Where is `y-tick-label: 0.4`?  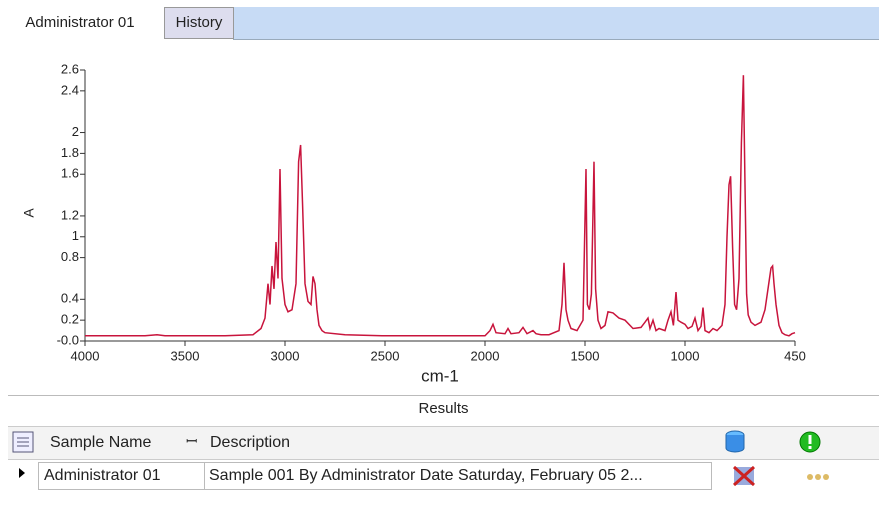
y-tick-label: 0.4 is located at coordinates (70, 298).